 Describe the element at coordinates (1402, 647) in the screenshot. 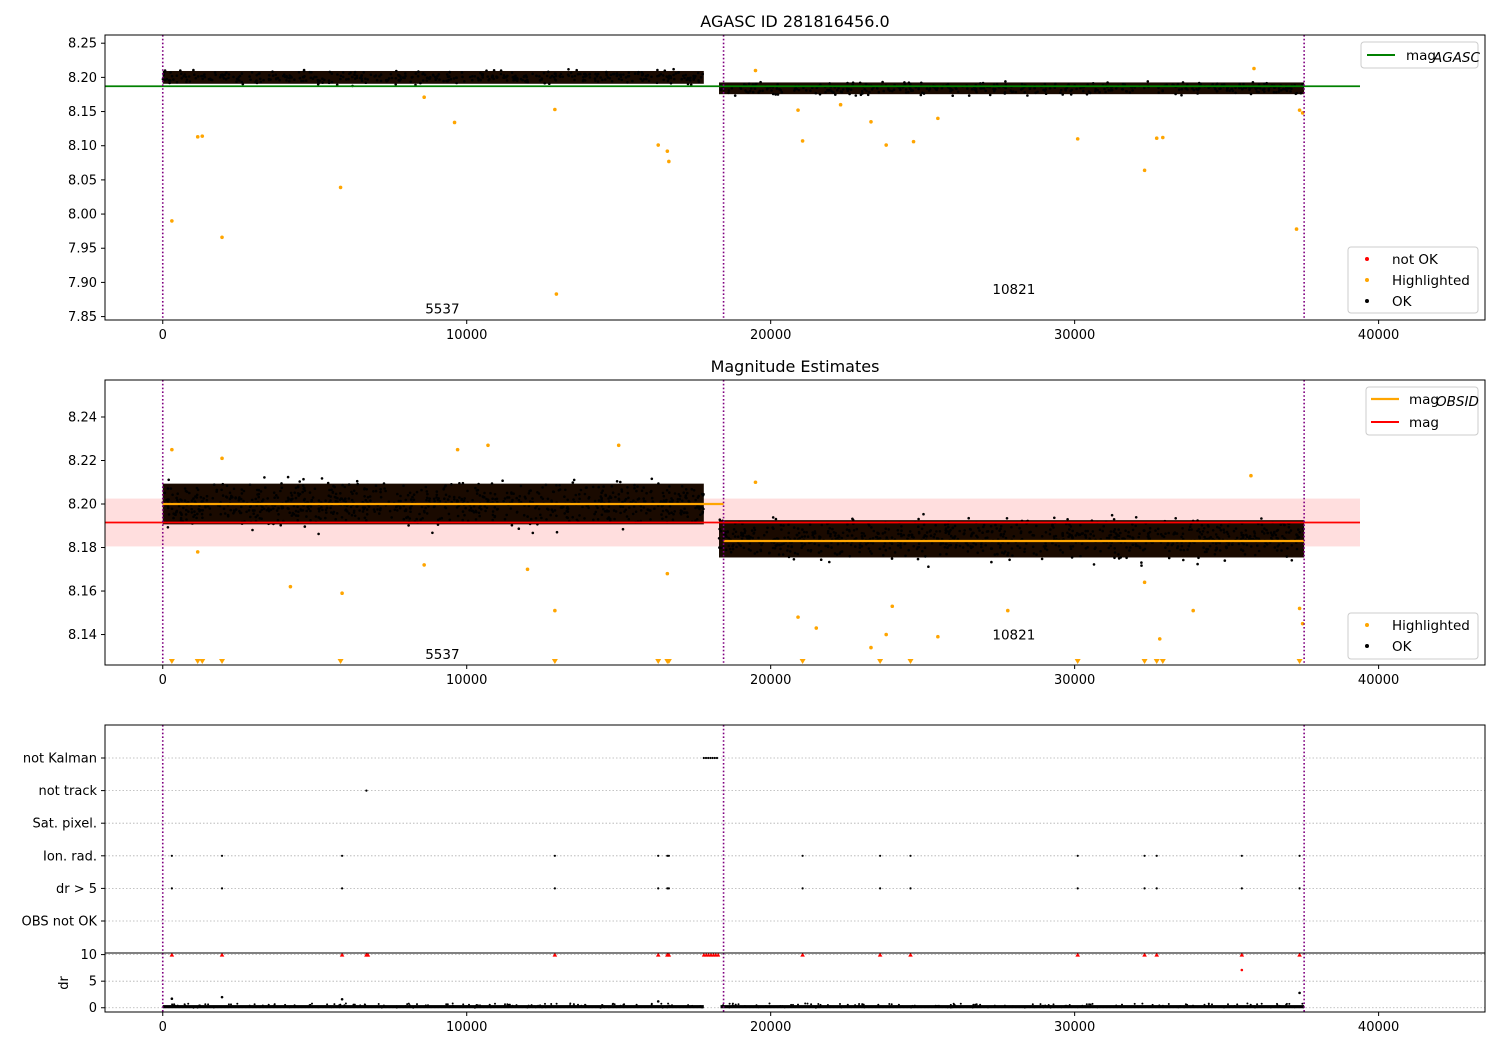

I see `legend-label: OK` at that location.